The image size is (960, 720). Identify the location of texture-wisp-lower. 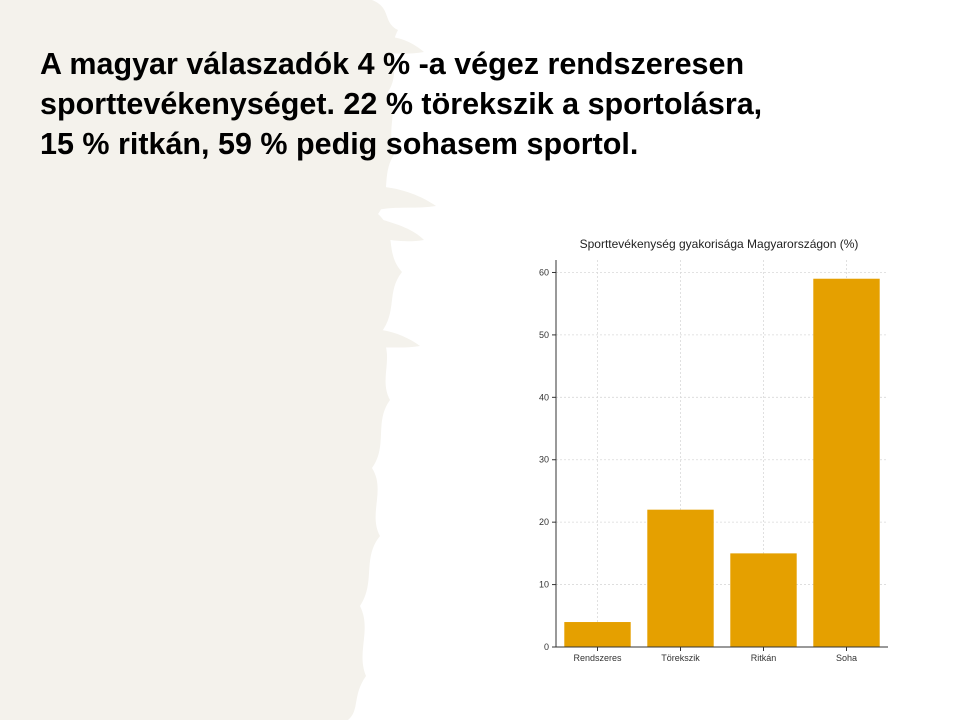
(388, 340).